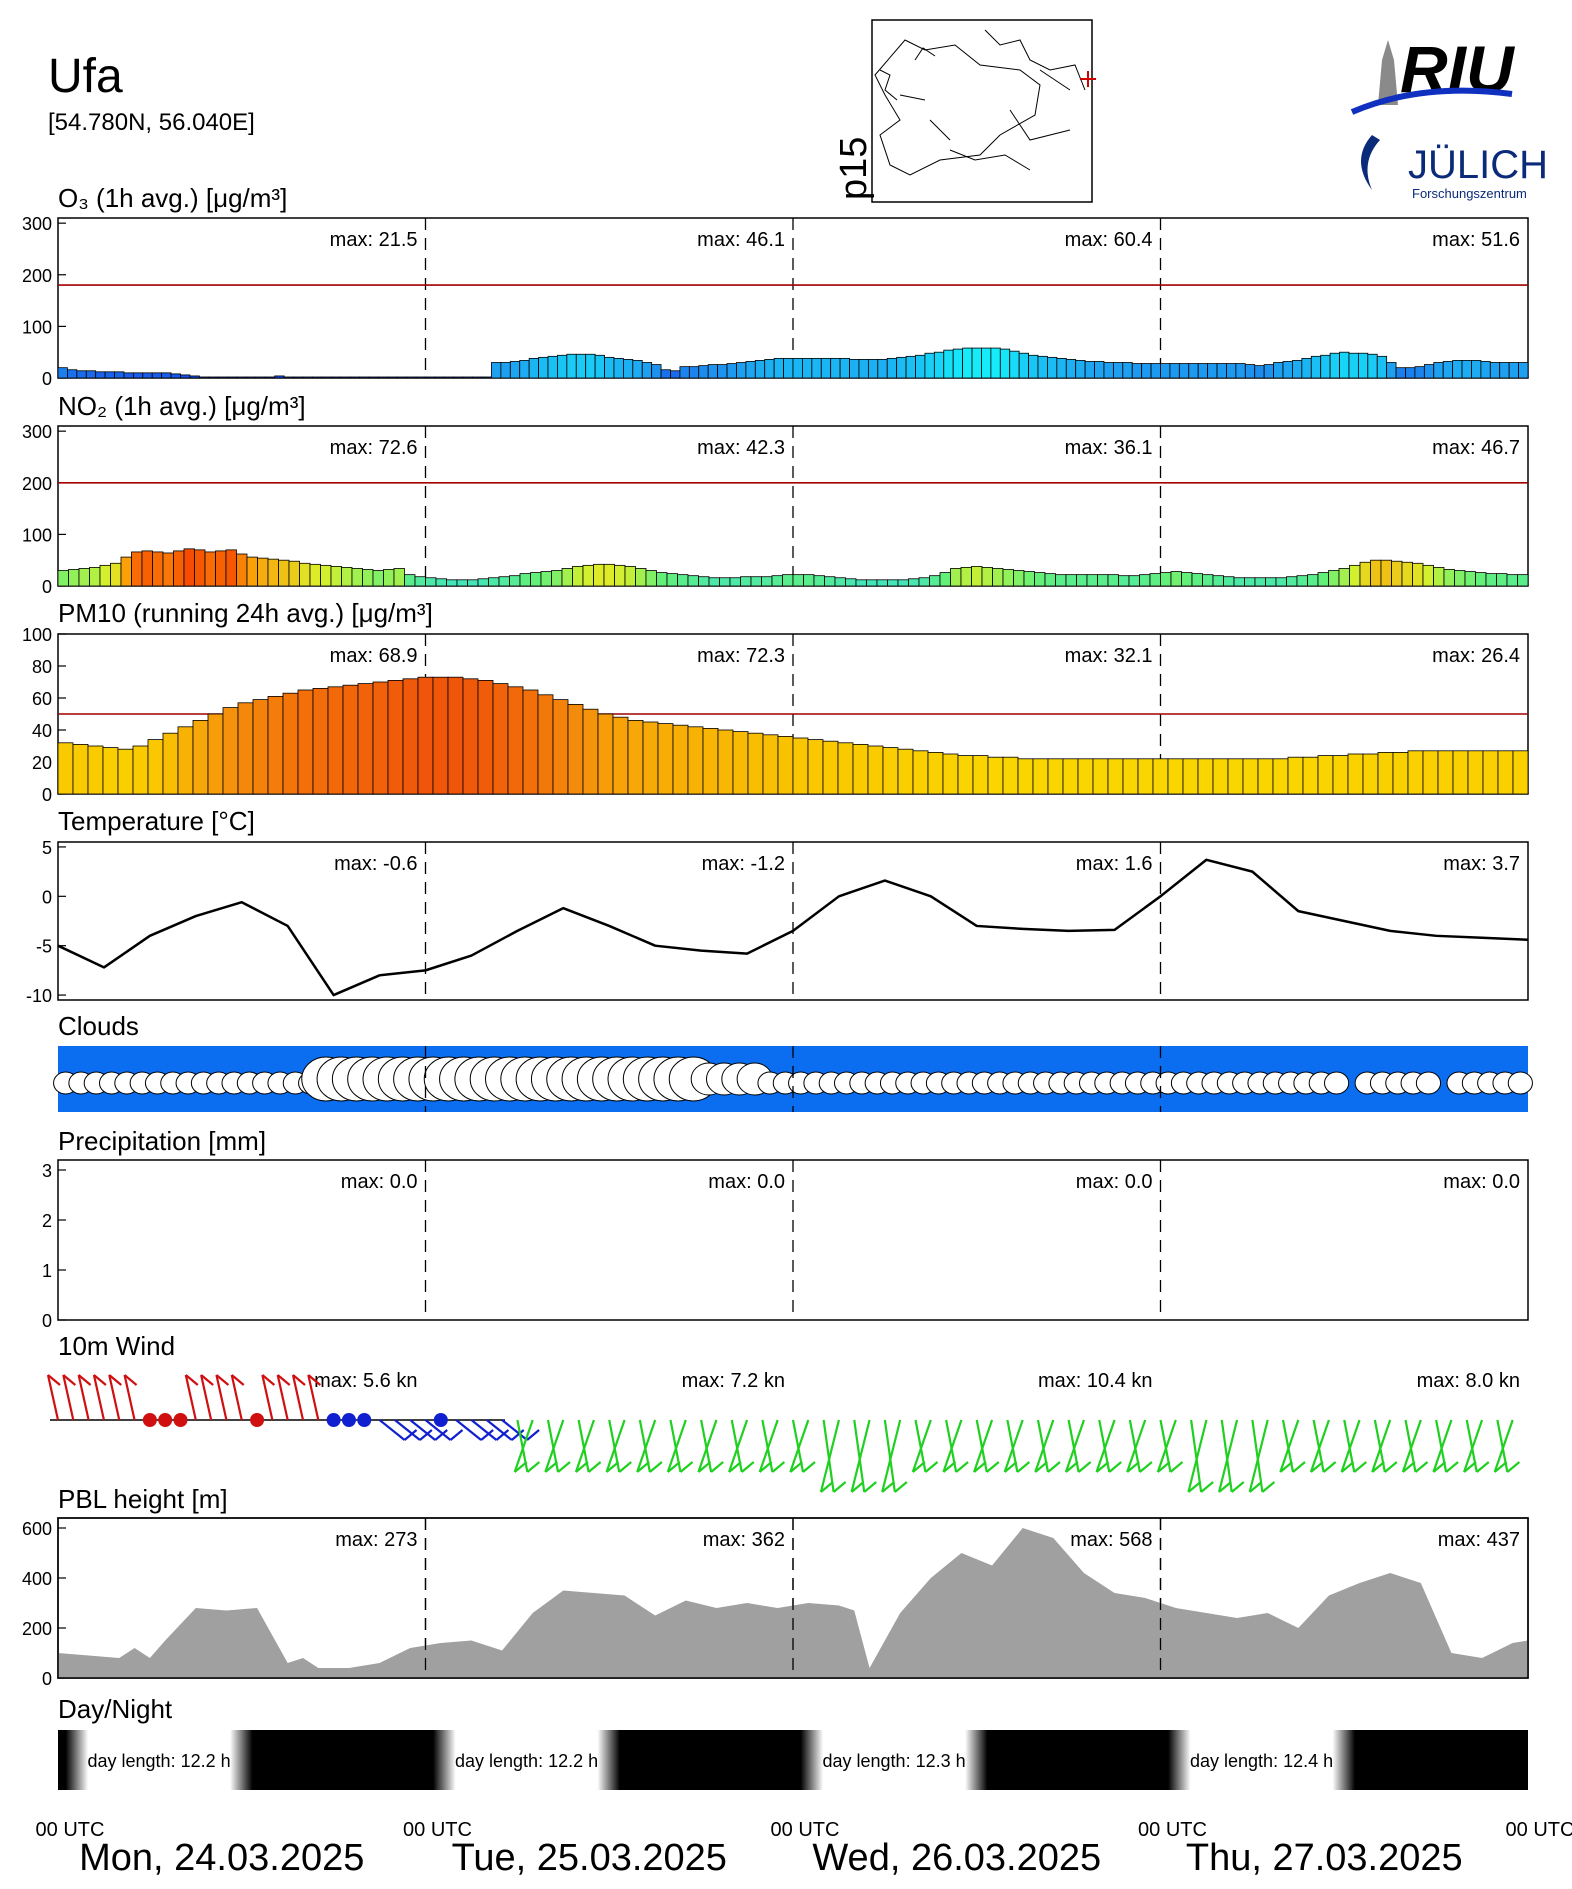 Image resolution: width=1572 pixels, height=1889 pixels. What do you see at coordinates (70, 1830) in the screenshot?
I see `utc-label: 00 UTC` at bounding box center [70, 1830].